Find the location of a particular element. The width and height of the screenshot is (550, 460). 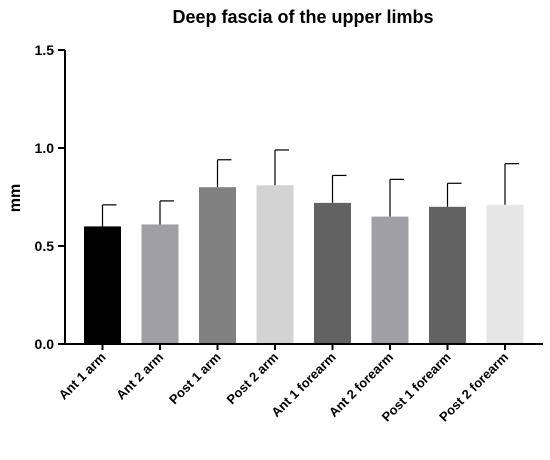

y-tick-label: 0.5 is located at coordinates (45, 246).